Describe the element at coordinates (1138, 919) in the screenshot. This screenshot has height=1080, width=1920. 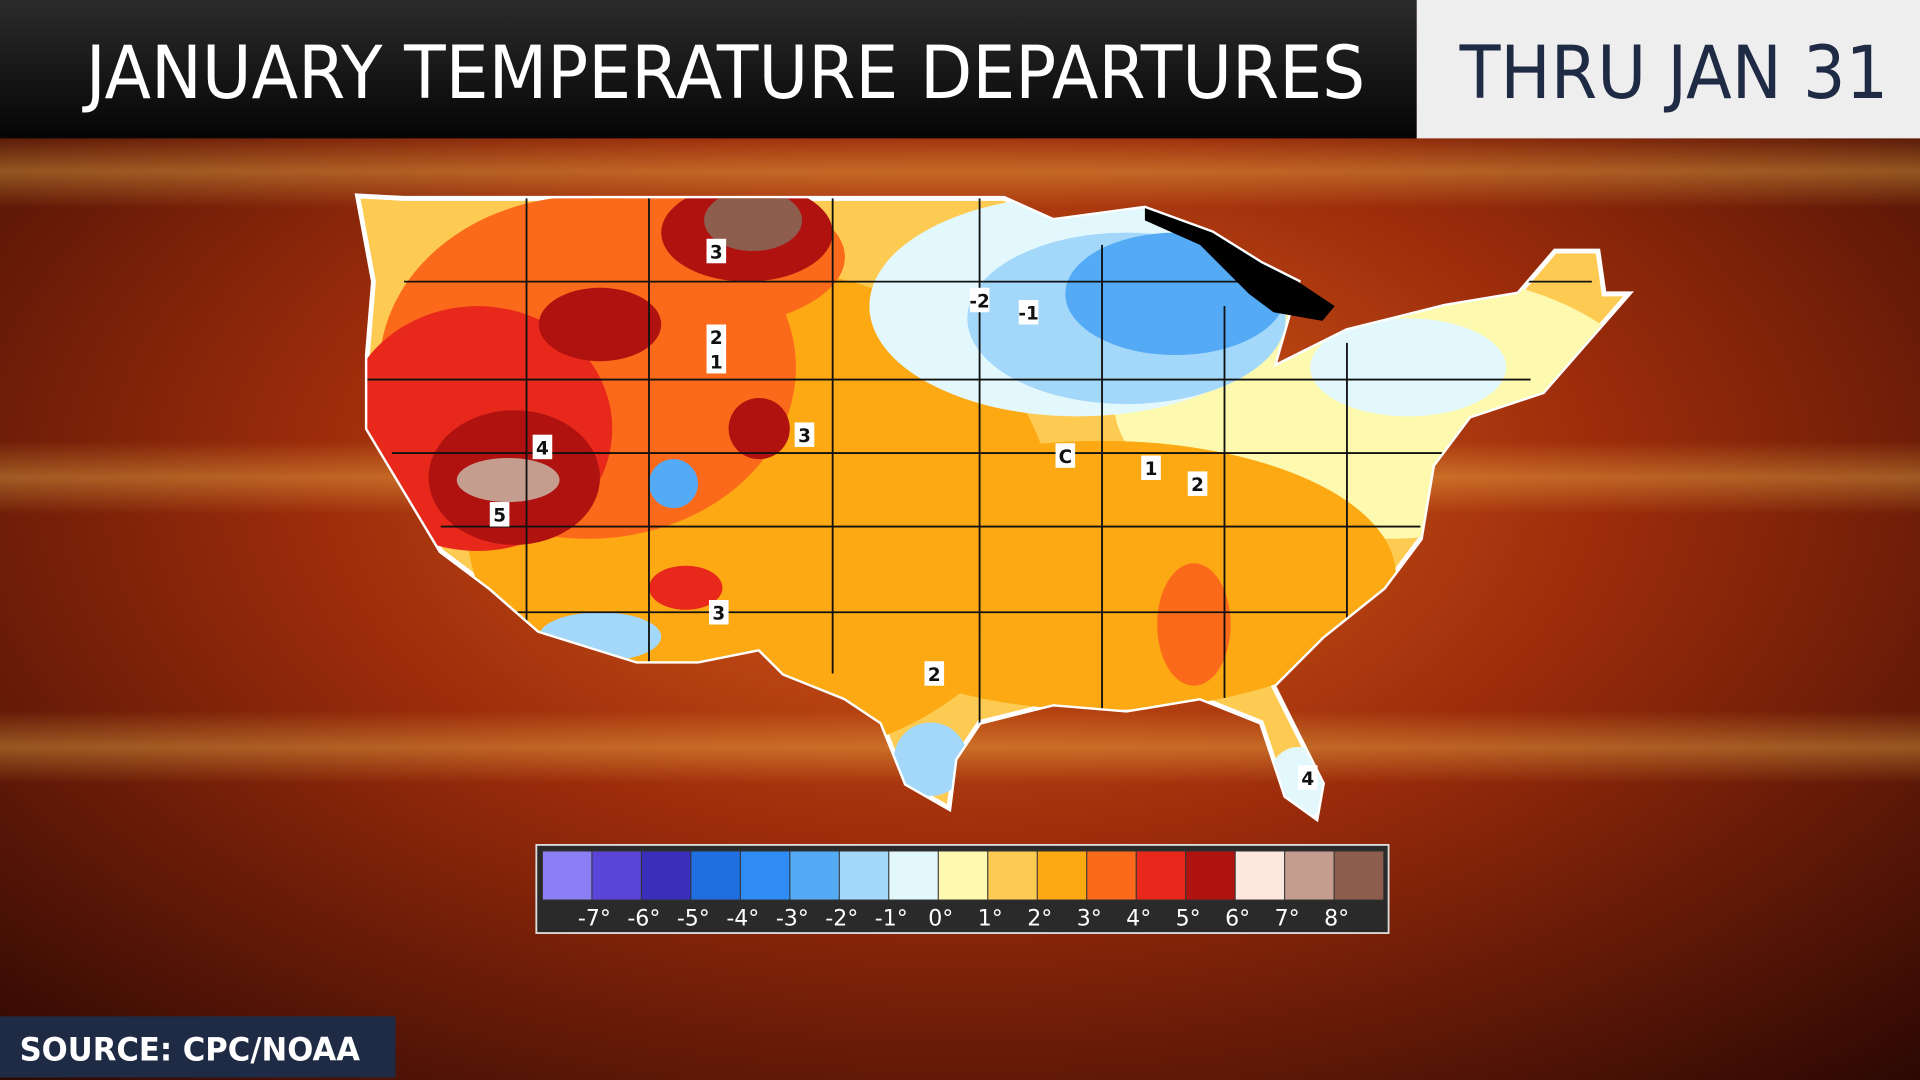
I see `legend-label: 4°` at that location.